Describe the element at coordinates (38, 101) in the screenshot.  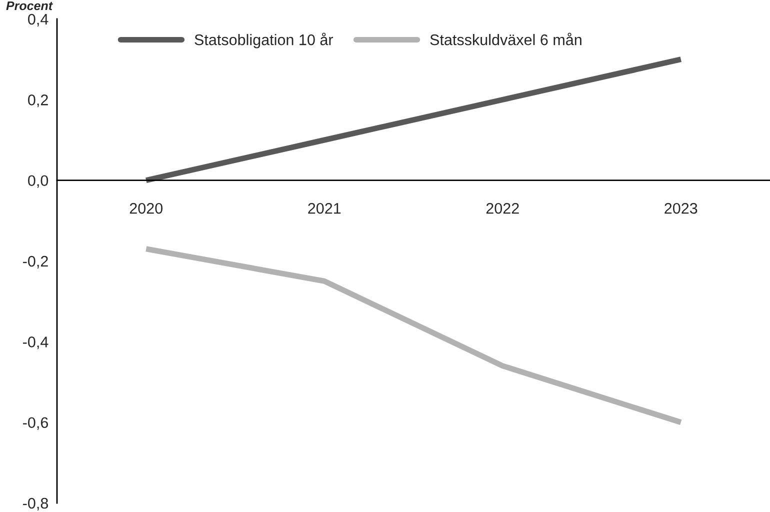
I see `y-tick-label: 0,2` at that location.